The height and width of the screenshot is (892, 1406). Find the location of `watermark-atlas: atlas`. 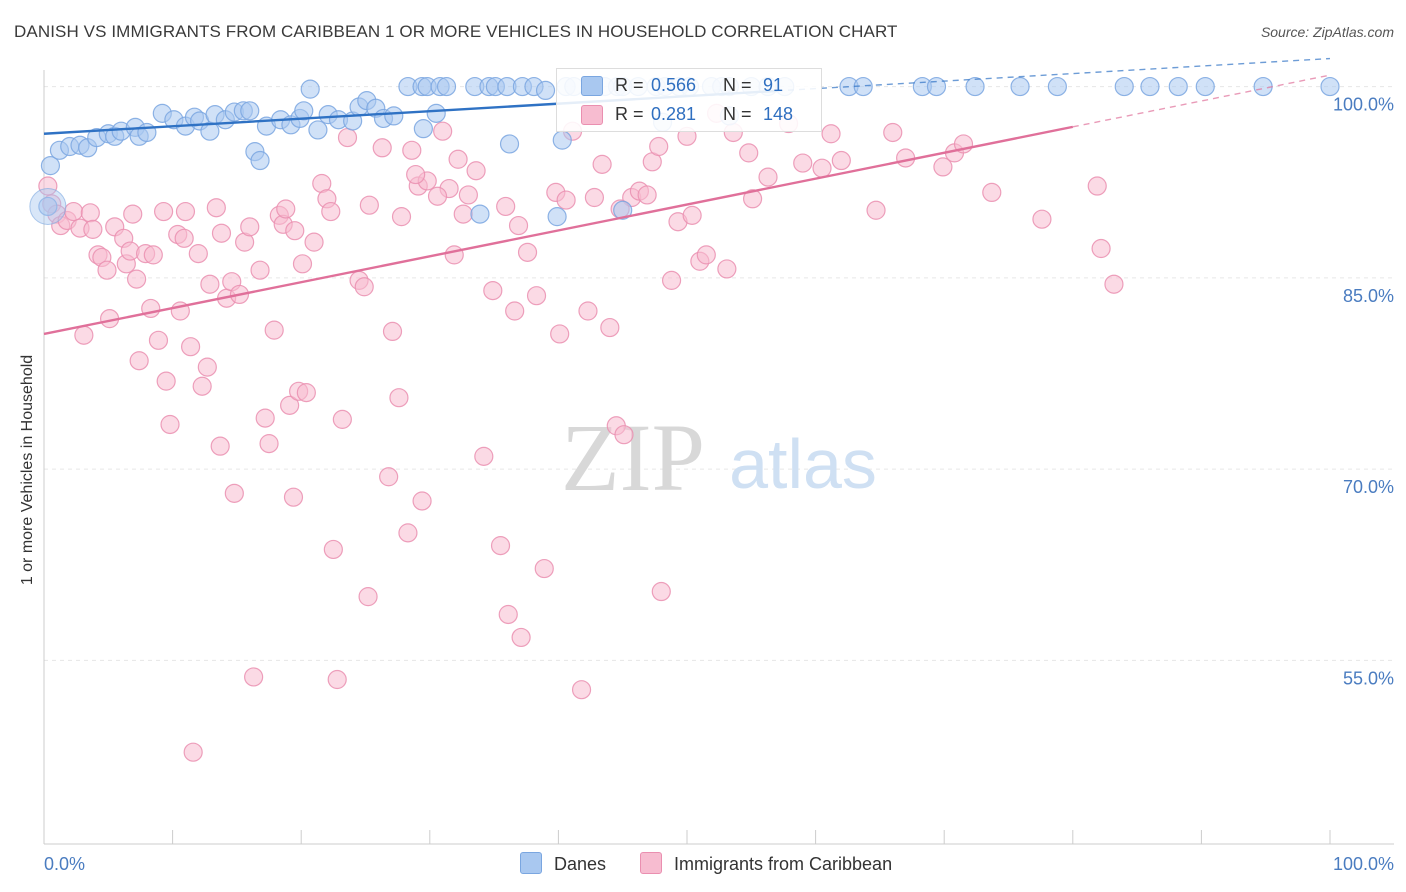

watermark-atlas: atlas is located at coordinates (803, 464).